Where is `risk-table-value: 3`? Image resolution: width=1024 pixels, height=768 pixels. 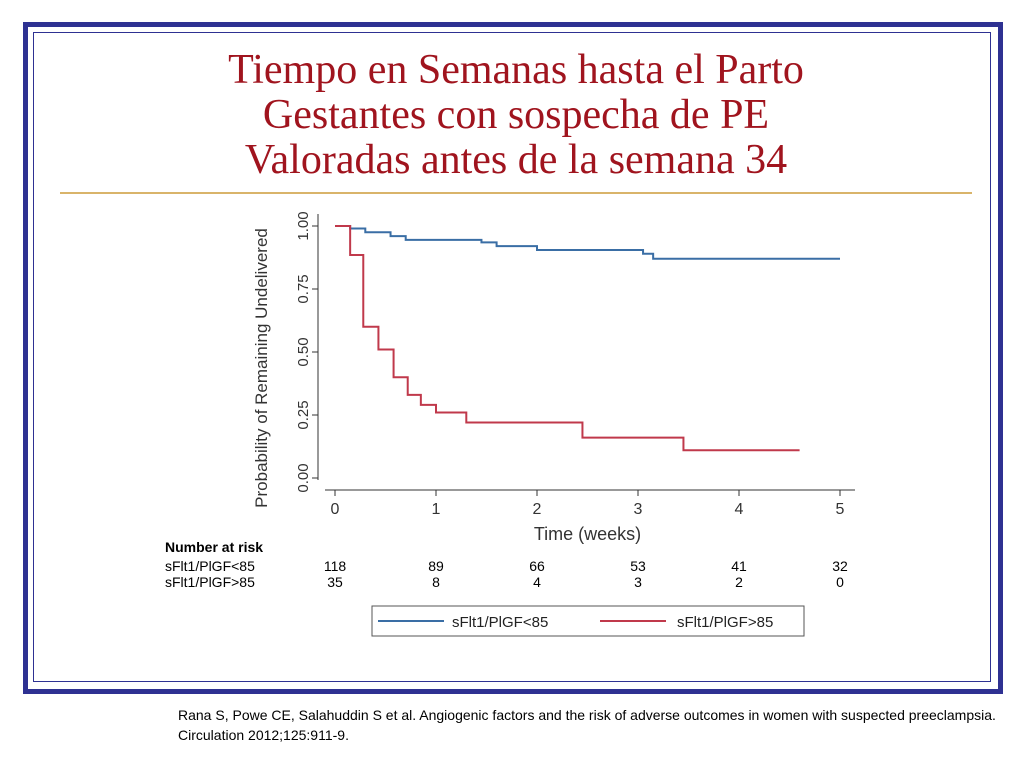 risk-table-value: 3 is located at coordinates (638, 582).